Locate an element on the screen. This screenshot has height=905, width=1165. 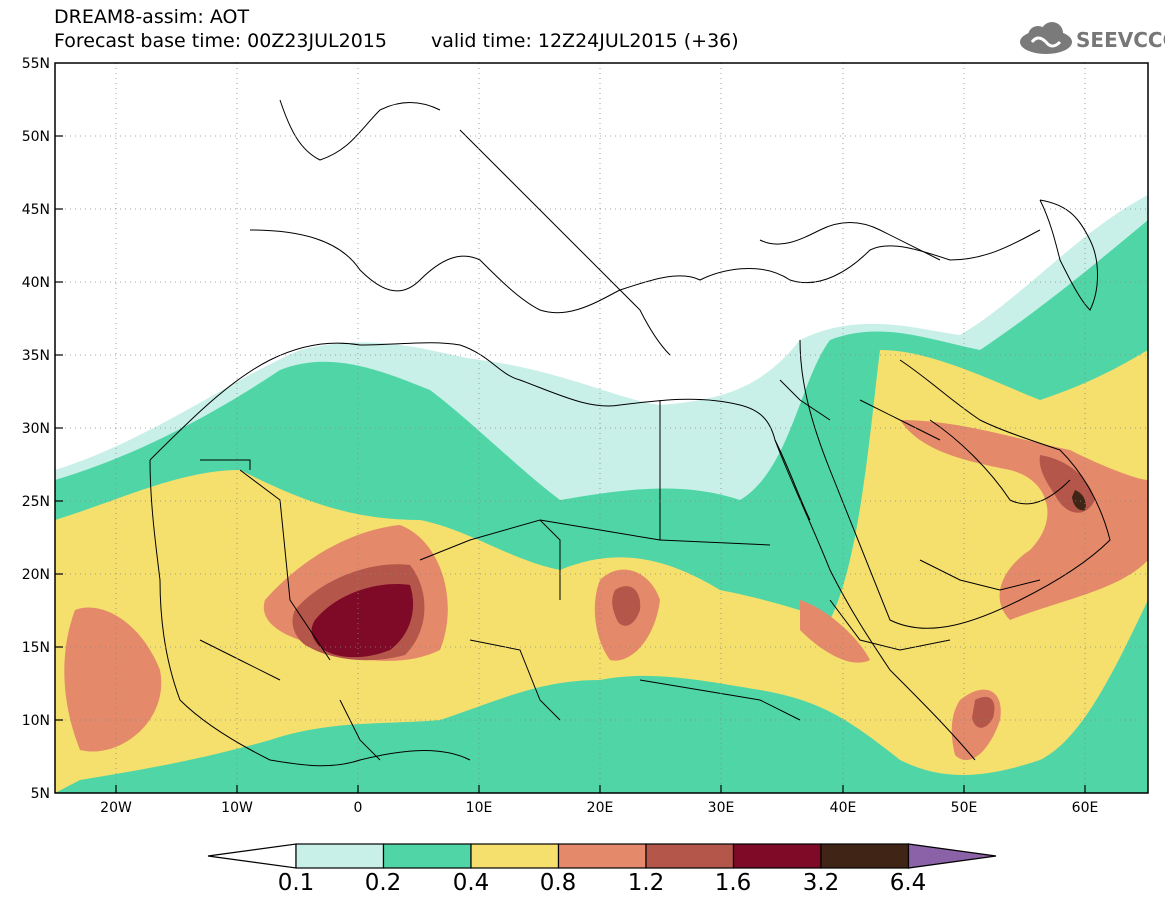
aot-band-1.2-chad is located at coordinates (626, 606).